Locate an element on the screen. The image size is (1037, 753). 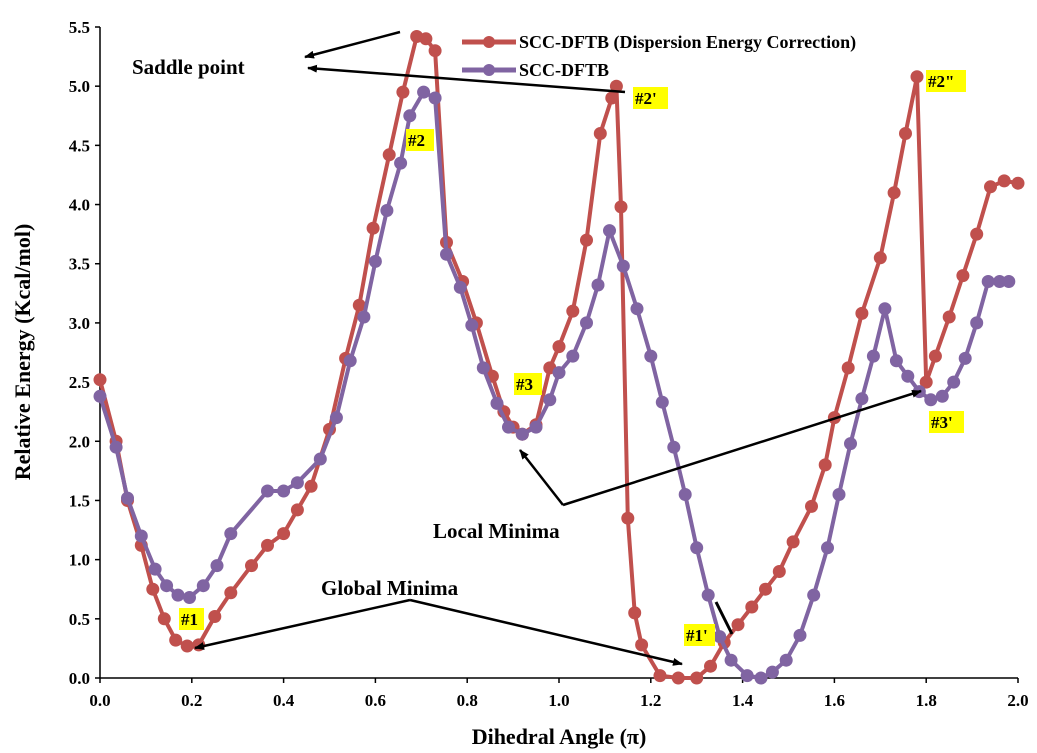
tag-3prime: #3' is located at coordinates (942, 422).